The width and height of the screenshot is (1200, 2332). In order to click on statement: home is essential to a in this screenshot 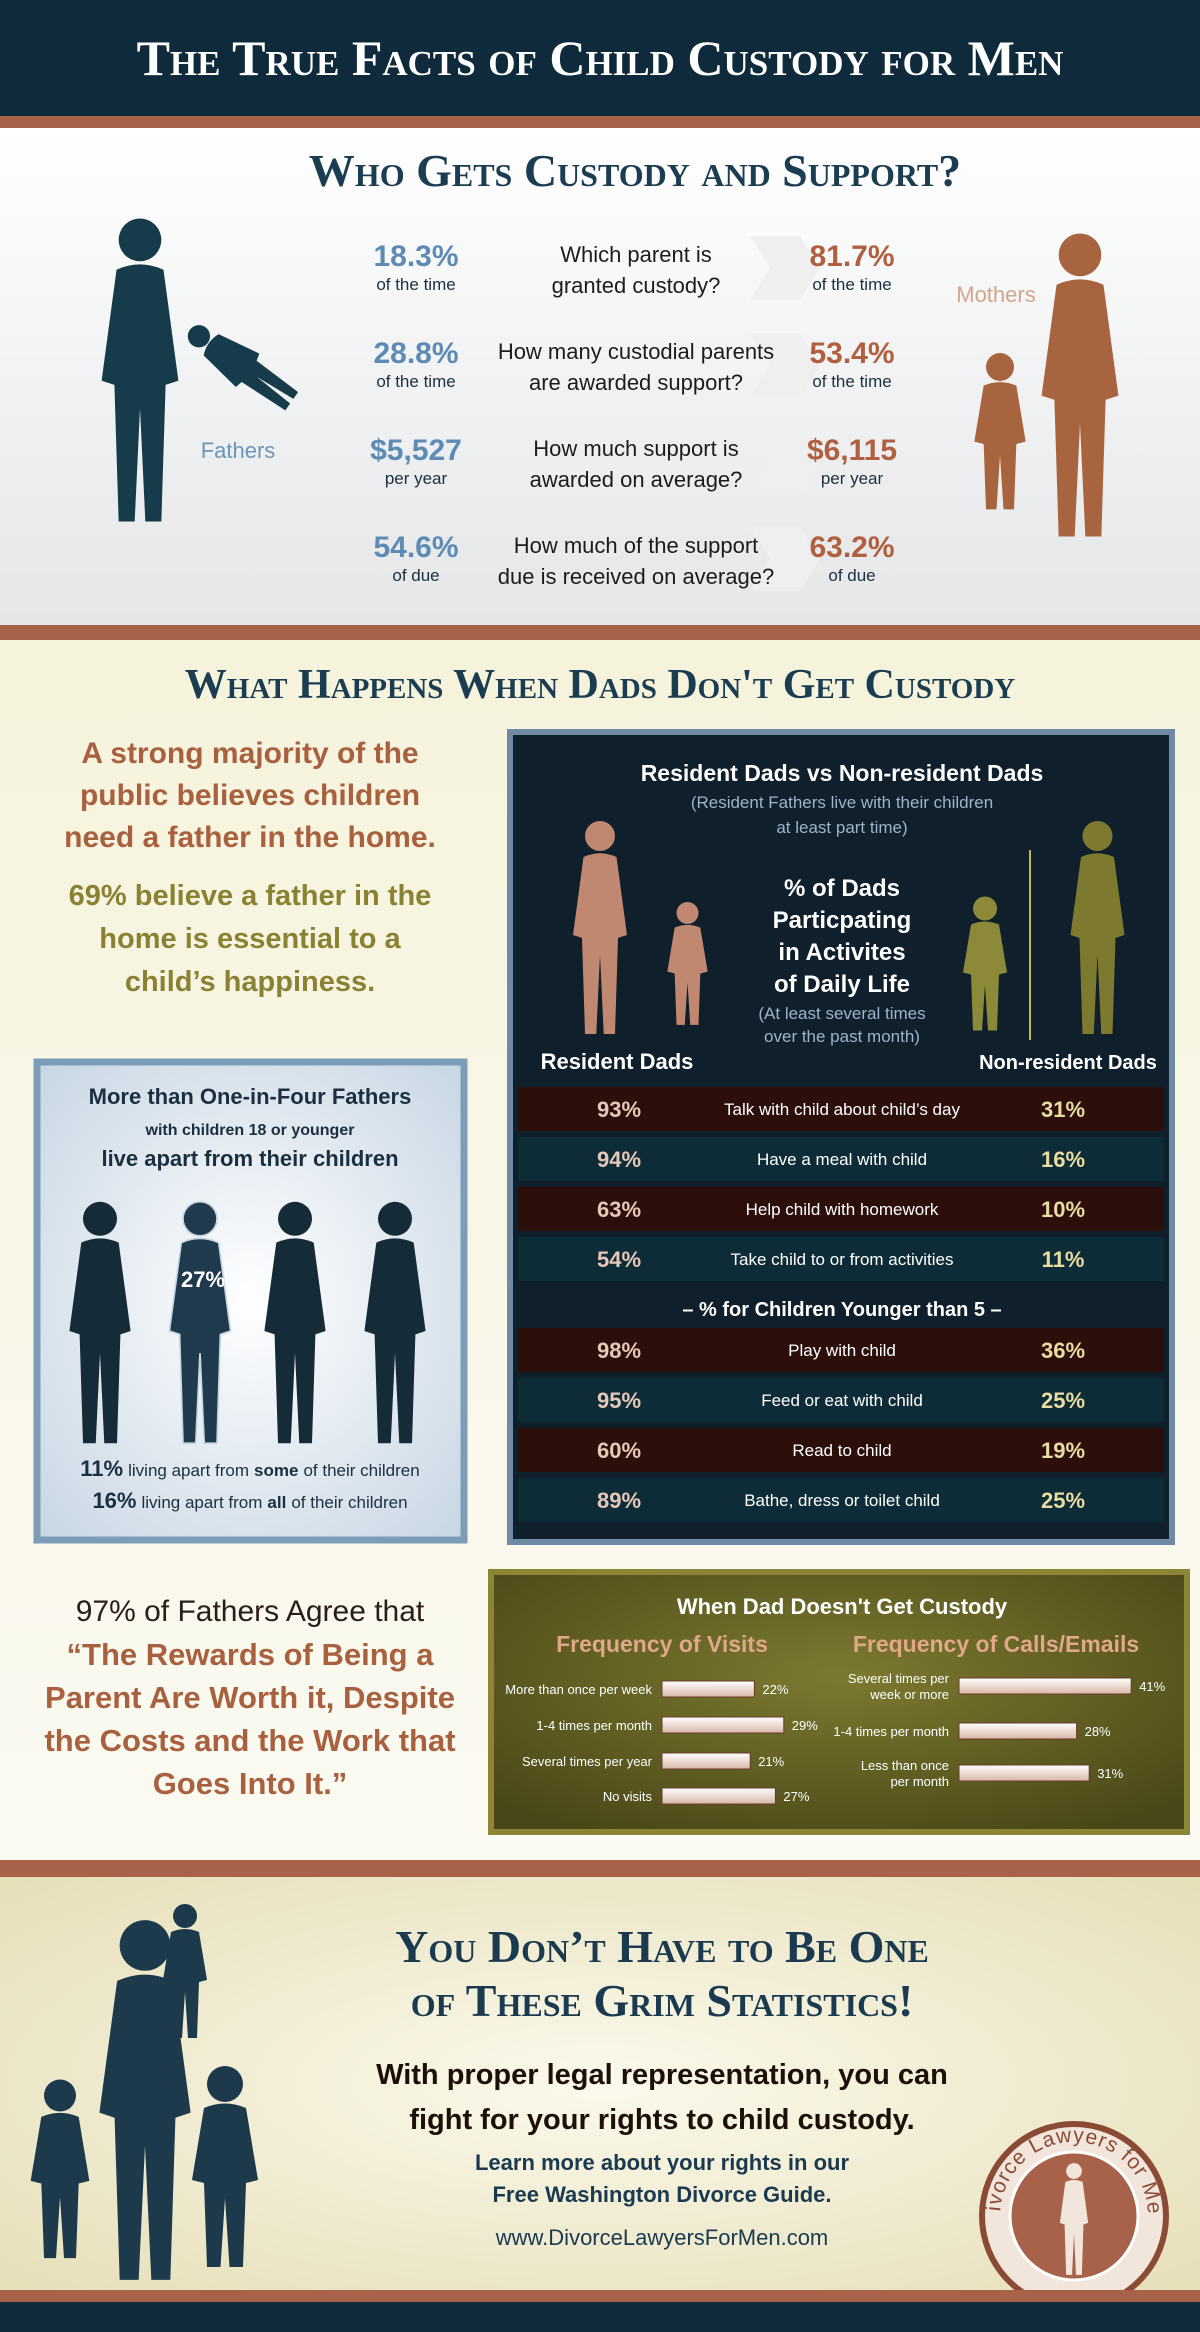, I will do `click(250, 939)`.